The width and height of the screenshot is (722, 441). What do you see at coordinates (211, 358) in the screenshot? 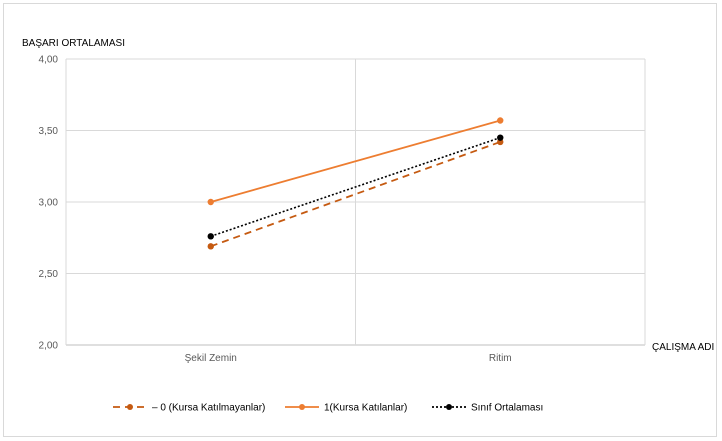
I see `x-tick-label: Şekil Zemin` at bounding box center [211, 358].